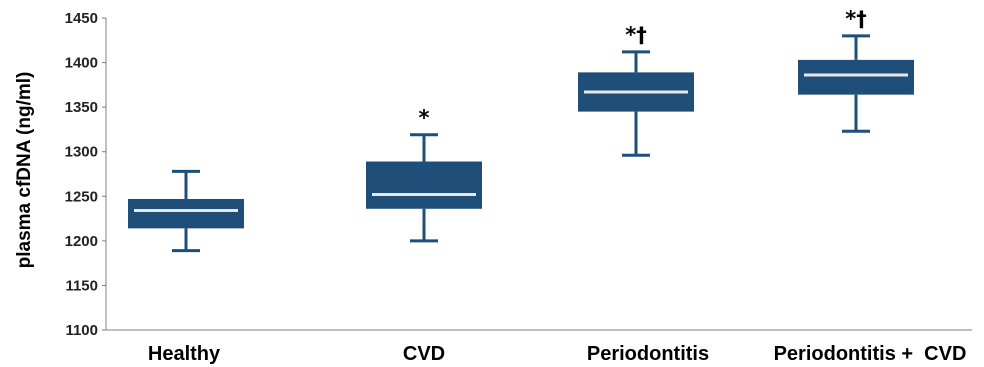 Image resolution: width=984 pixels, height=367 pixels. What do you see at coordinates (81, 63) in the screenshot?
I see `y-tick-label: 1400` at bounding box center [81, 63].